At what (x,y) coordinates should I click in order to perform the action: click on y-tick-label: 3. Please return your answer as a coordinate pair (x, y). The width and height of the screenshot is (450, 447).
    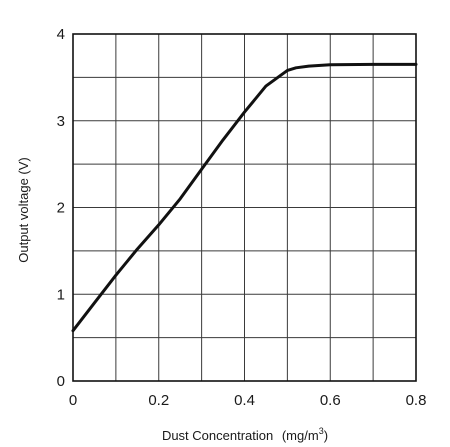
    Looking at the image, I should click on (61, 121).